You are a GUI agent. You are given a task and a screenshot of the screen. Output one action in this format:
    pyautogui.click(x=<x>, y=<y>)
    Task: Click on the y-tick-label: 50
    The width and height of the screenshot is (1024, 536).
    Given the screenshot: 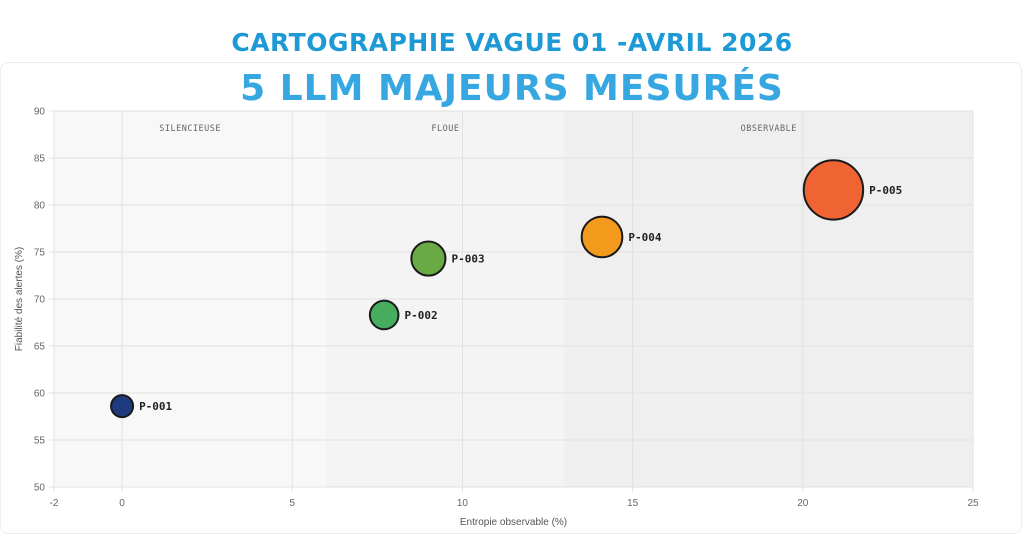 What is the action you would take?
    pyautogui.click(x=40, y=488)
    